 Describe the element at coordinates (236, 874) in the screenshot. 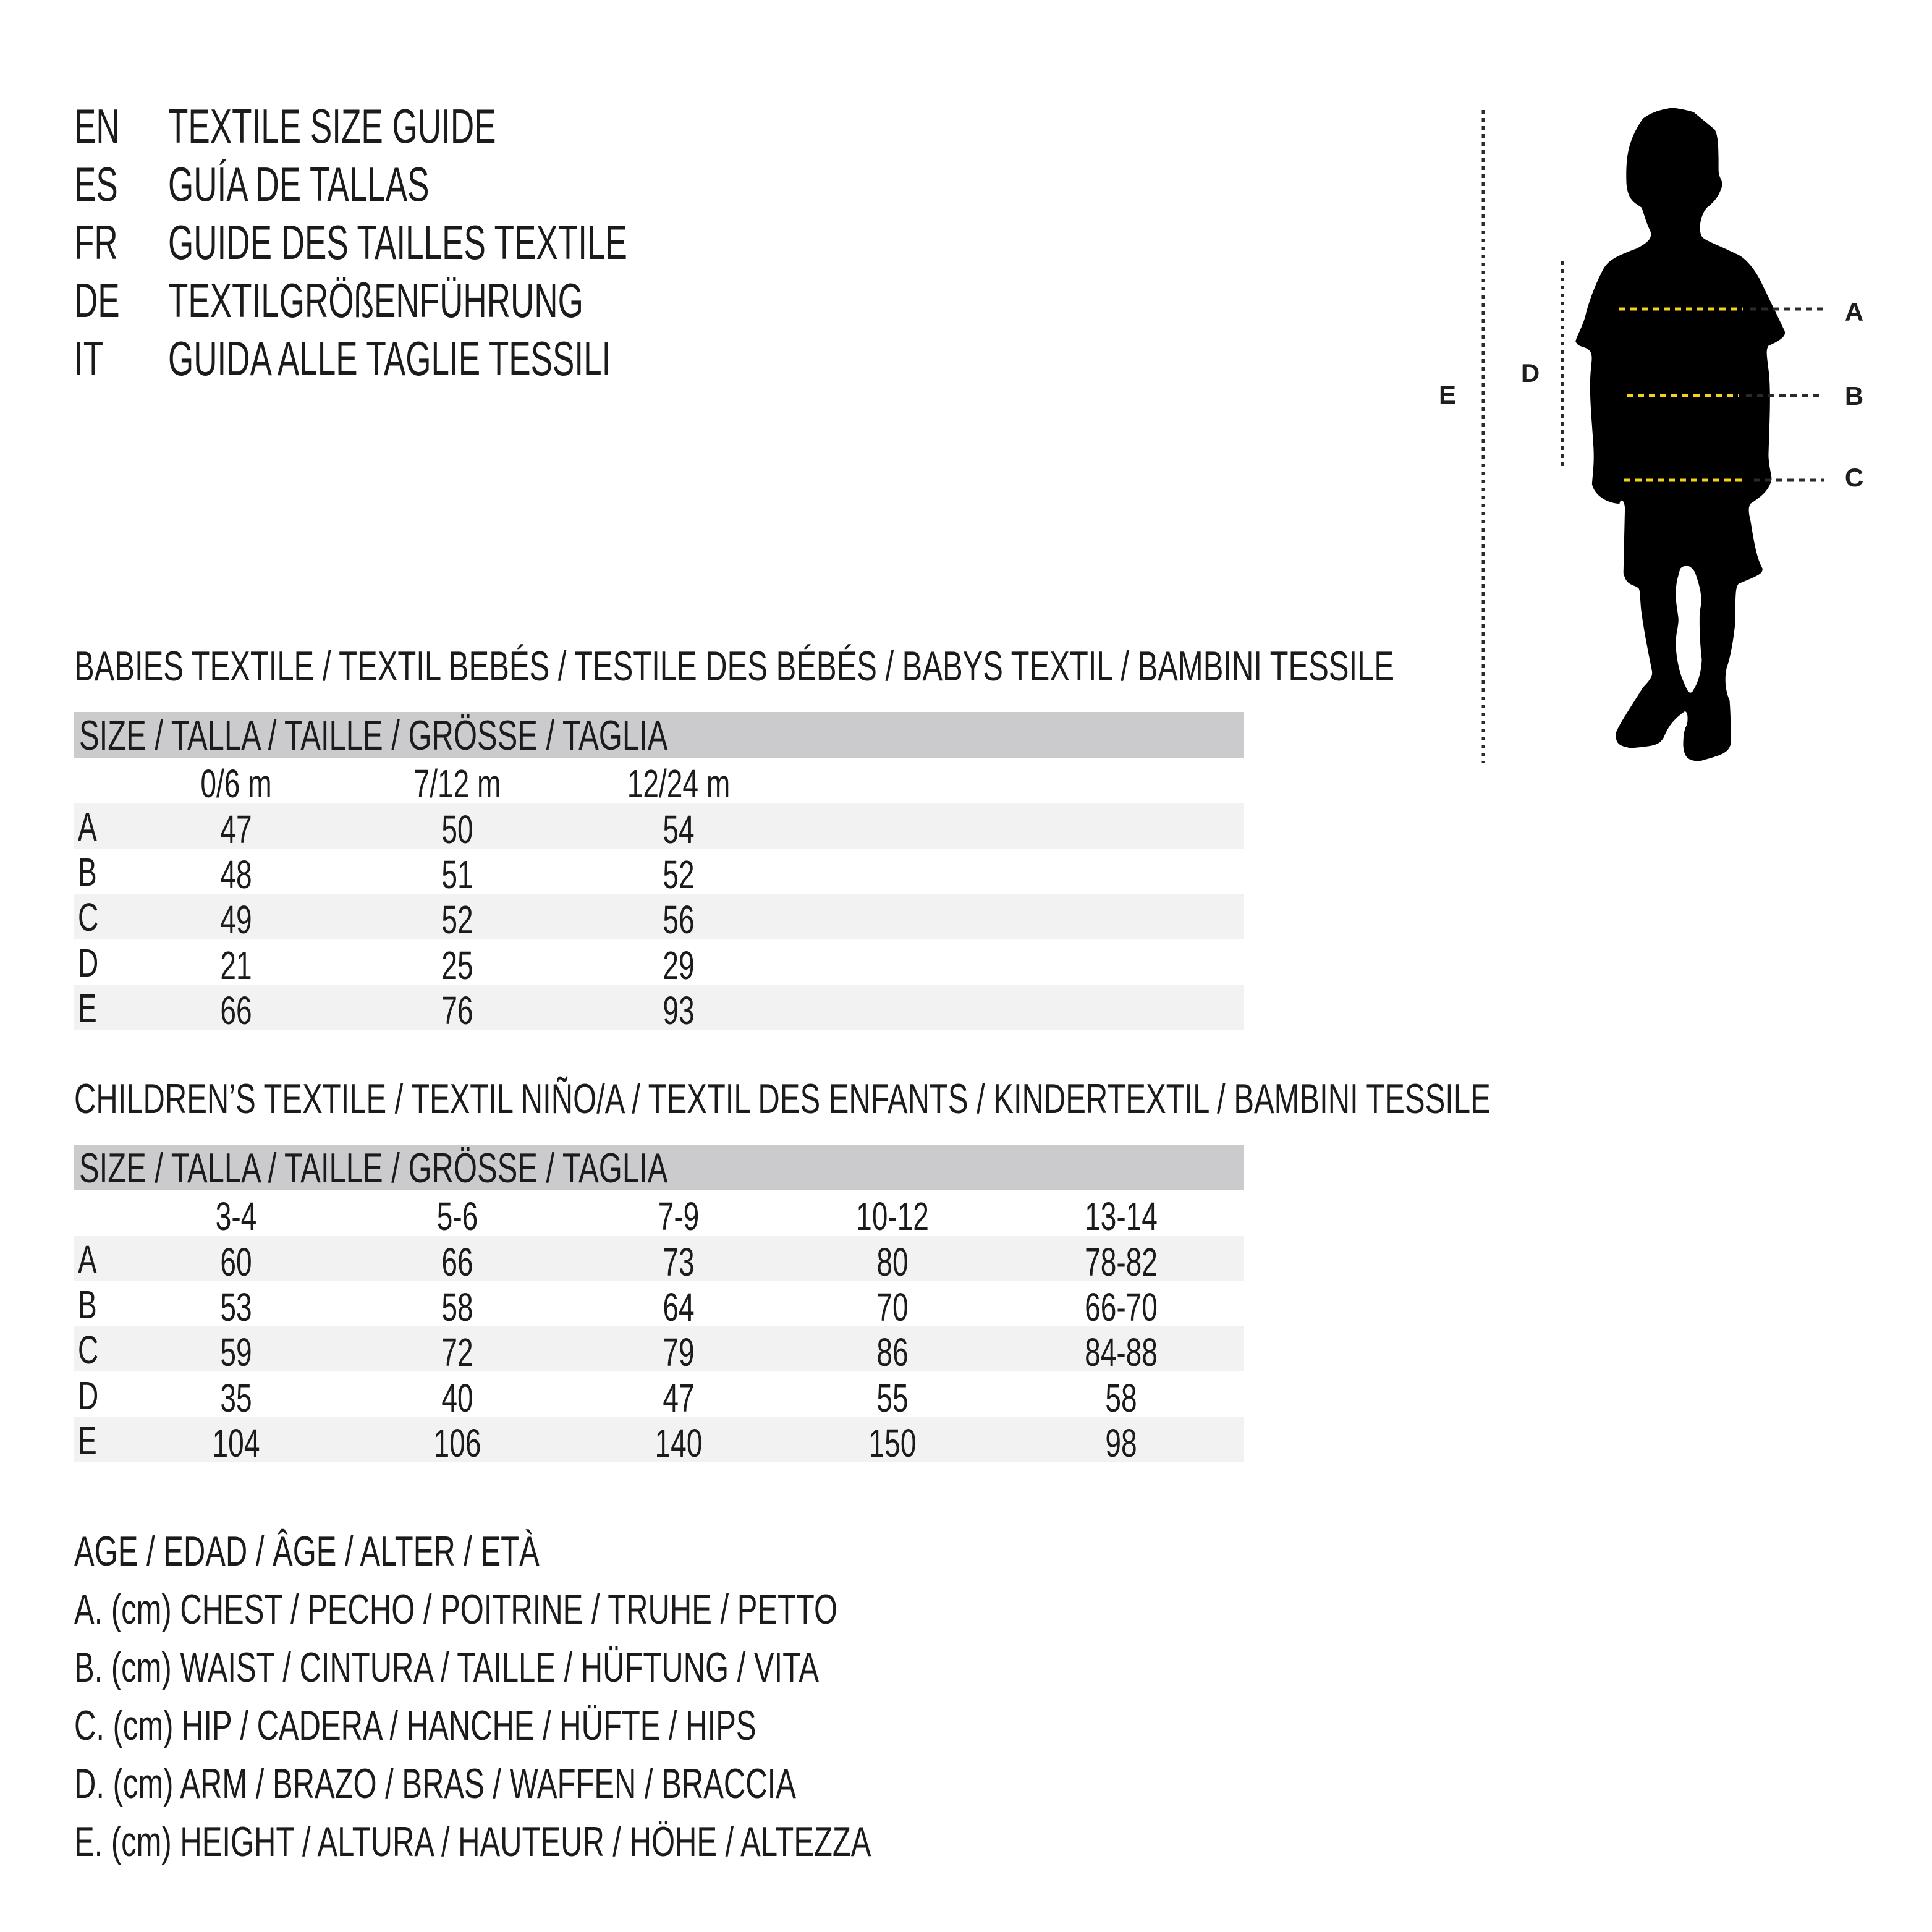

I see `table-cell: 48` at that location.